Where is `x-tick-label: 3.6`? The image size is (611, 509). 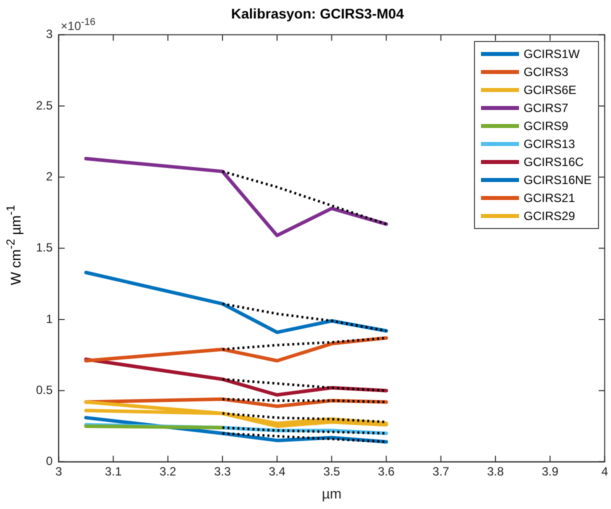 x-tick-label: 3.6 is located at coordinates (386, 471).